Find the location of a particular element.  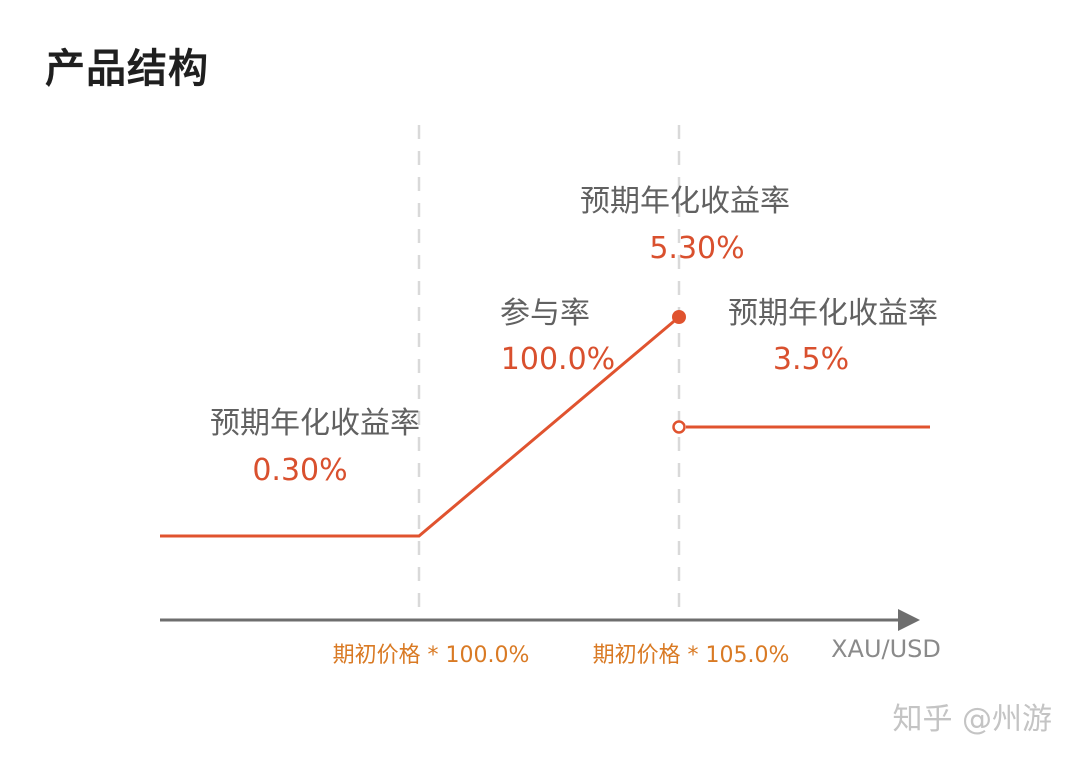

open-dot-icon is located at coordinates (679, 427).